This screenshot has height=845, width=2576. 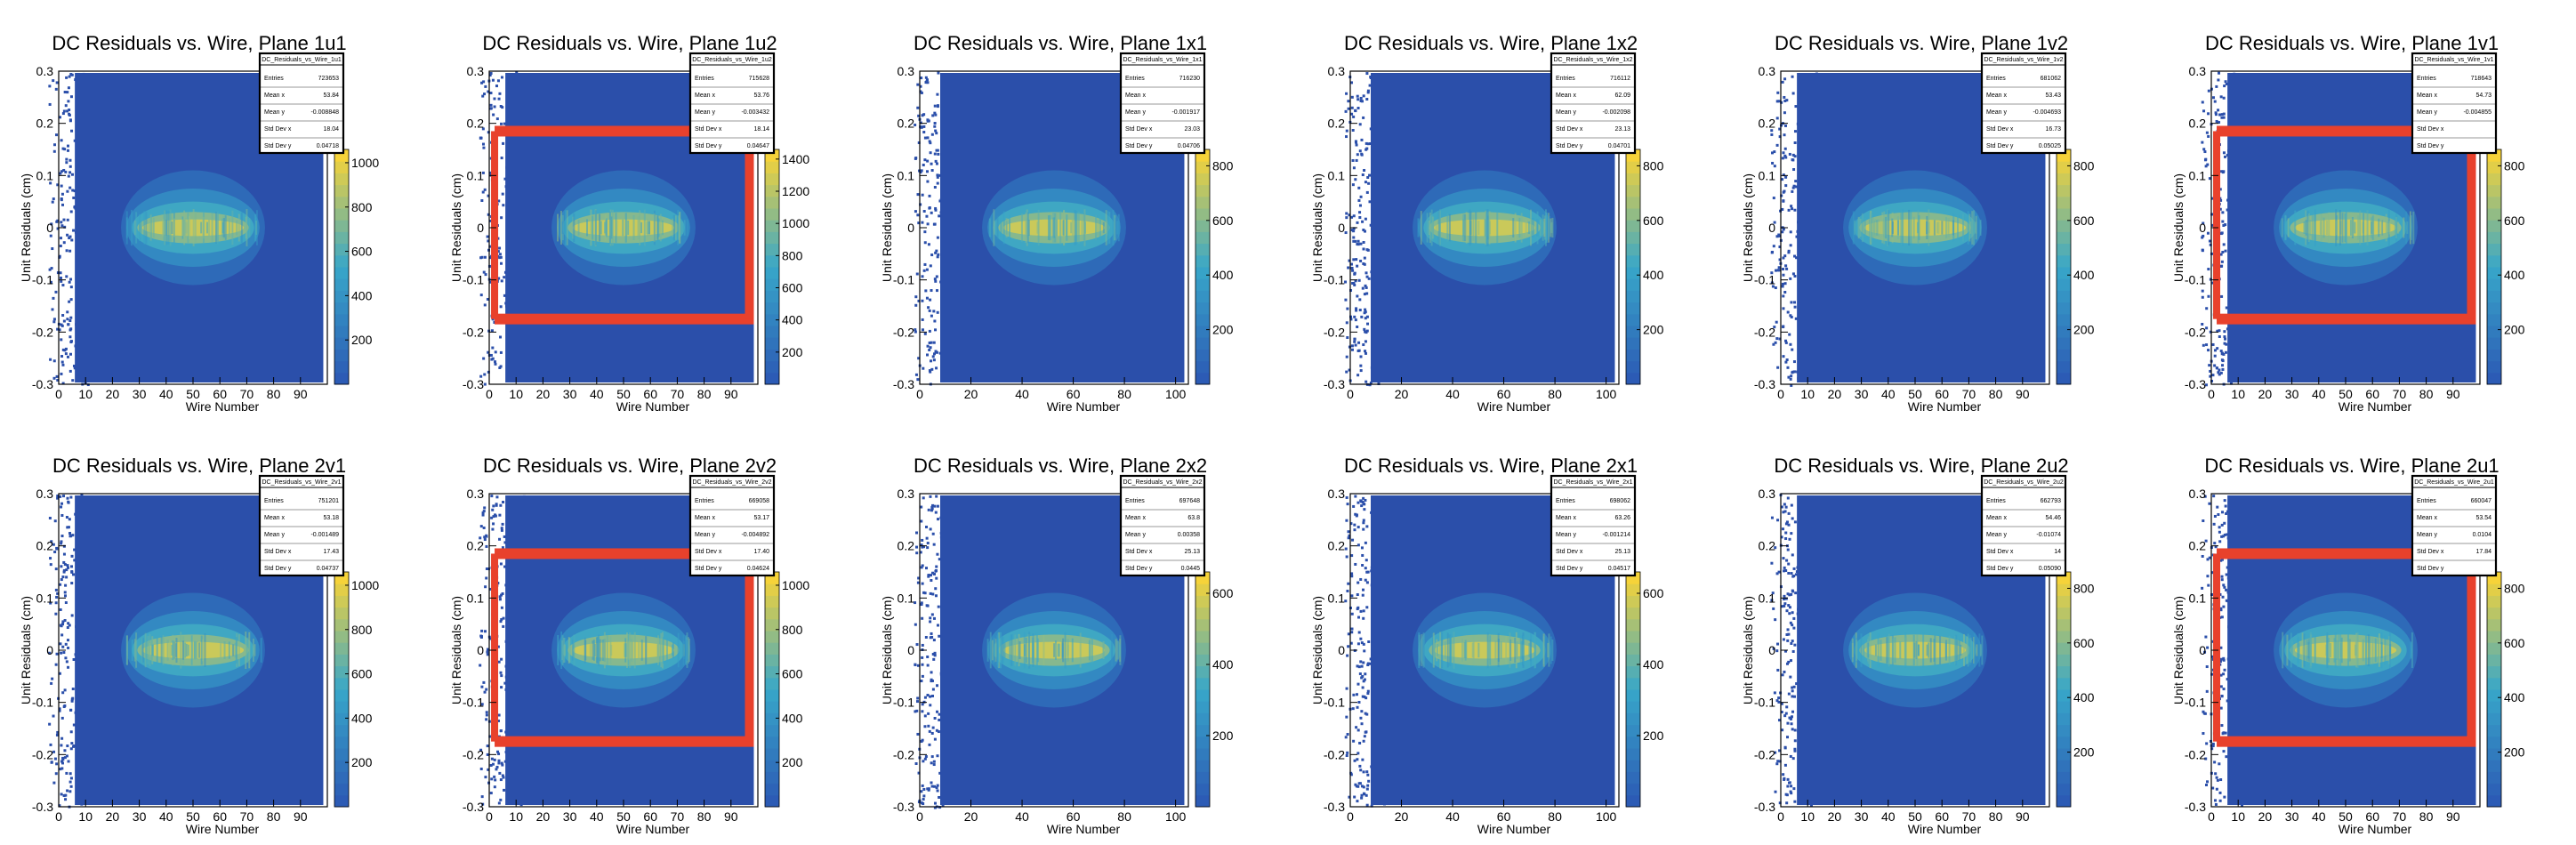 I want to click on y-tick-label: 0.3, so click(x=2198, y=494).